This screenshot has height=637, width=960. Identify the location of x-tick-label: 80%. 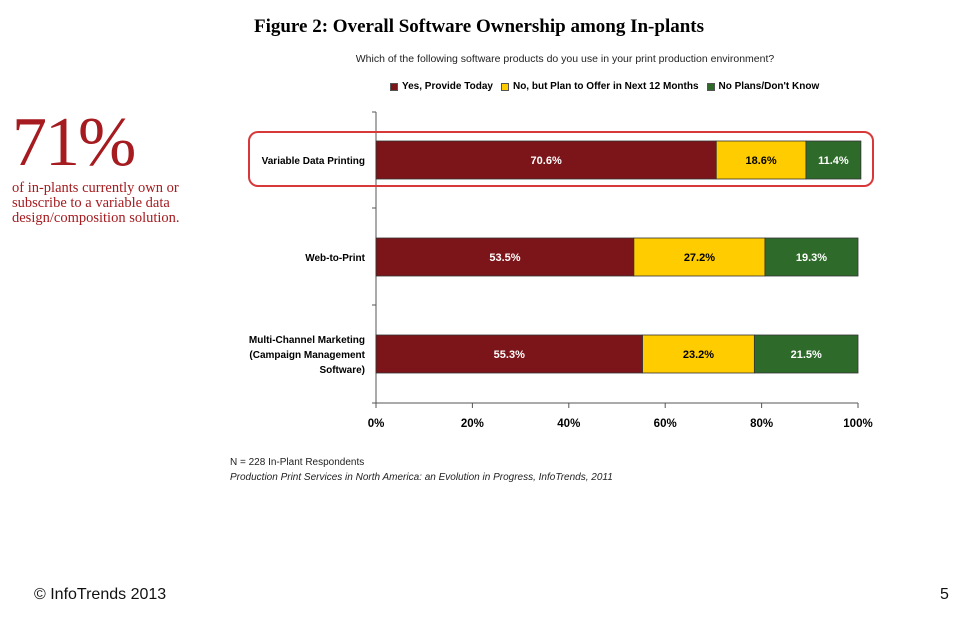
(761, 424).